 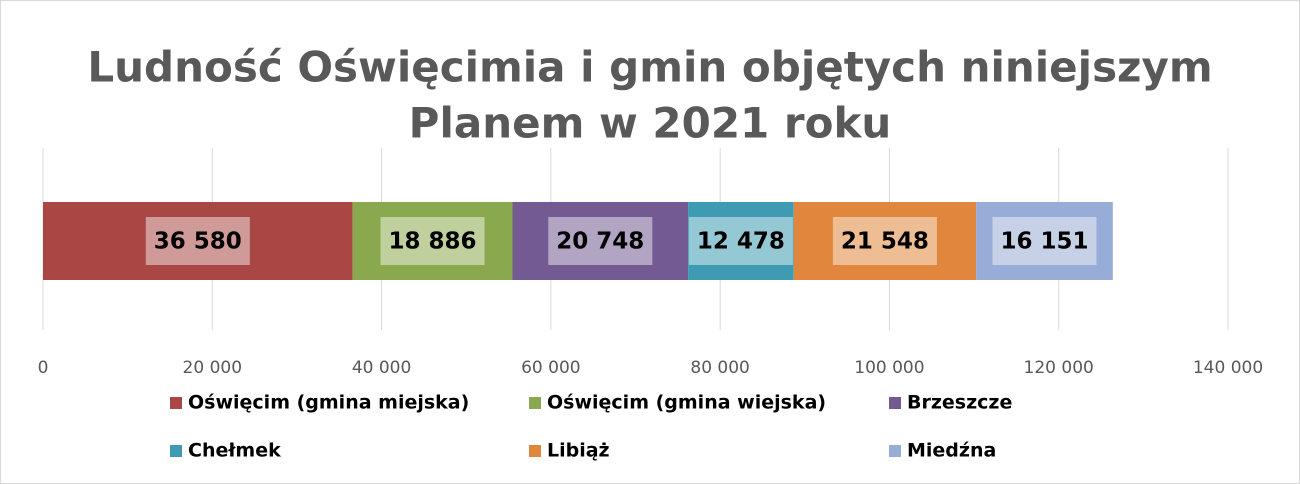 I want to click on legend-label: Miedźna, so click(x=951, y=451).